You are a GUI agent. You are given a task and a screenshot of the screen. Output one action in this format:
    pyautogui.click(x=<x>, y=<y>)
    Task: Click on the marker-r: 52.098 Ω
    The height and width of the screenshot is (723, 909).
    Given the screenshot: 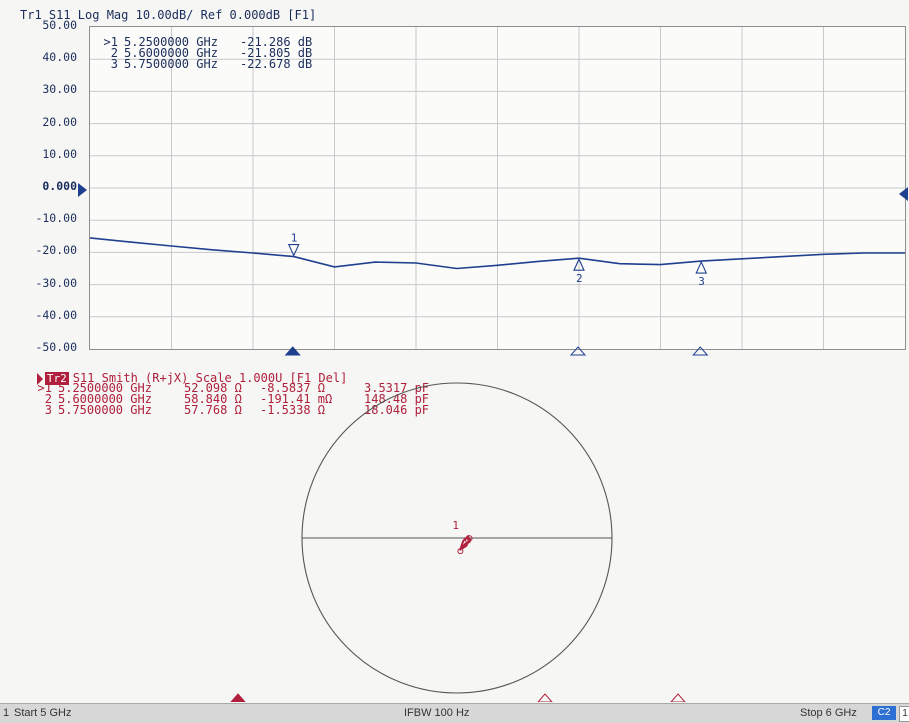 What is the action you would take?
    pyautogui.click(x=213, y=388)
    